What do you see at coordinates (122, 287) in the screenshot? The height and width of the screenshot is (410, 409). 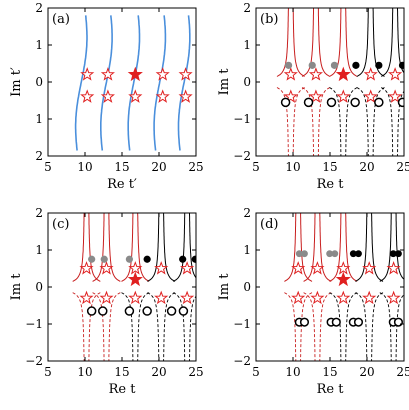 I see `plot-frame` at bounding box center [122, 287].